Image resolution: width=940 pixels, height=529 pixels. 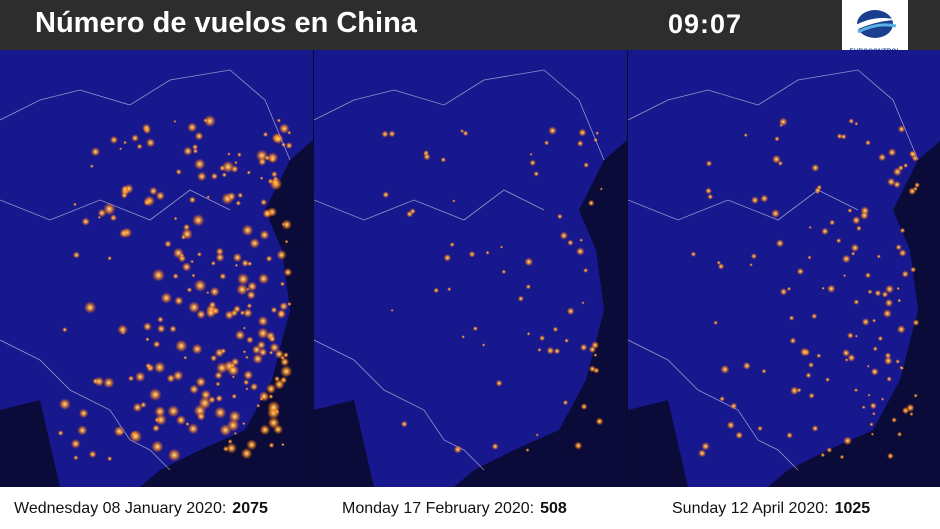 What do you see at coordinates (226, 23) in the screenshot?
I see `title: Número de vuelos en China` at bounding box center [226, 23].